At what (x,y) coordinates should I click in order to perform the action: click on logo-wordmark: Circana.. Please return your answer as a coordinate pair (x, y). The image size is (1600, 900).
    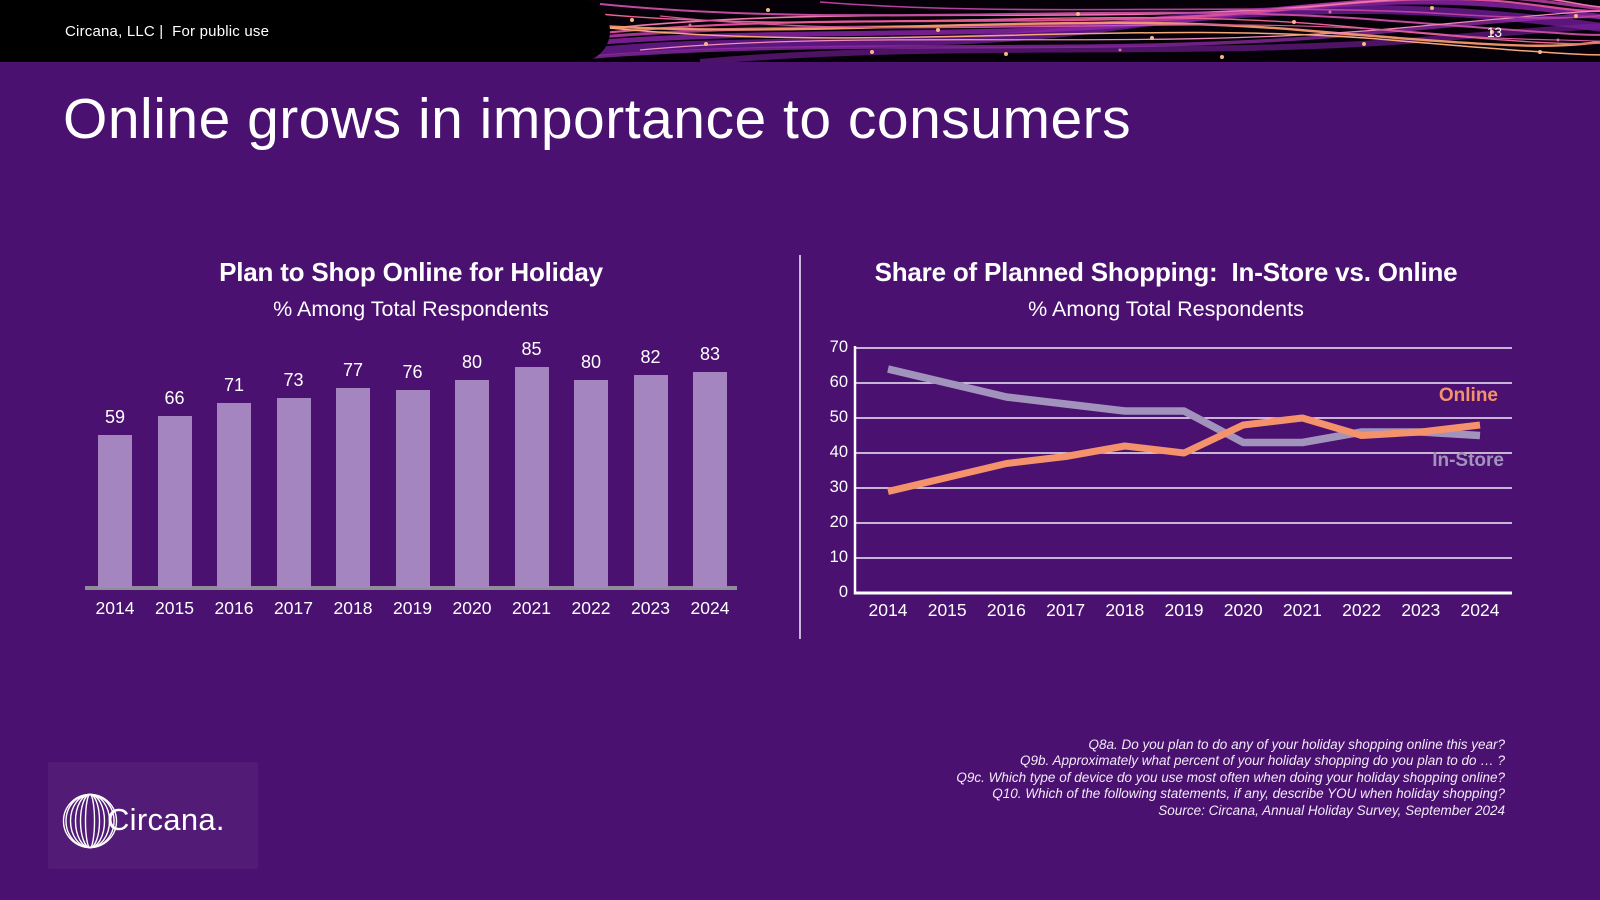
    Looking at the image, I should click on (166, 819).